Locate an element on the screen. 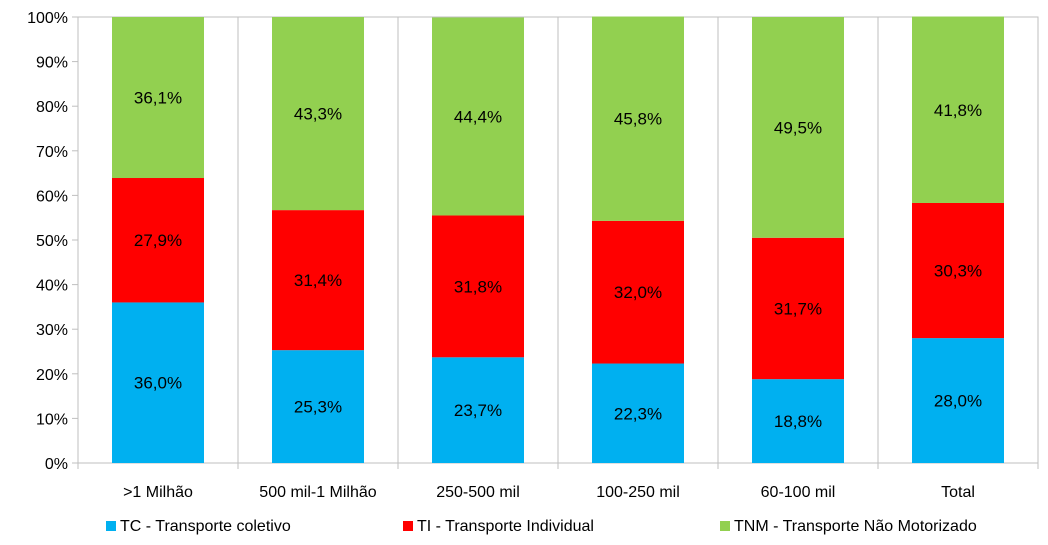 This screenshot has width=1048, height=545. data-label: 41,8% is located at coordinates (958, 110).